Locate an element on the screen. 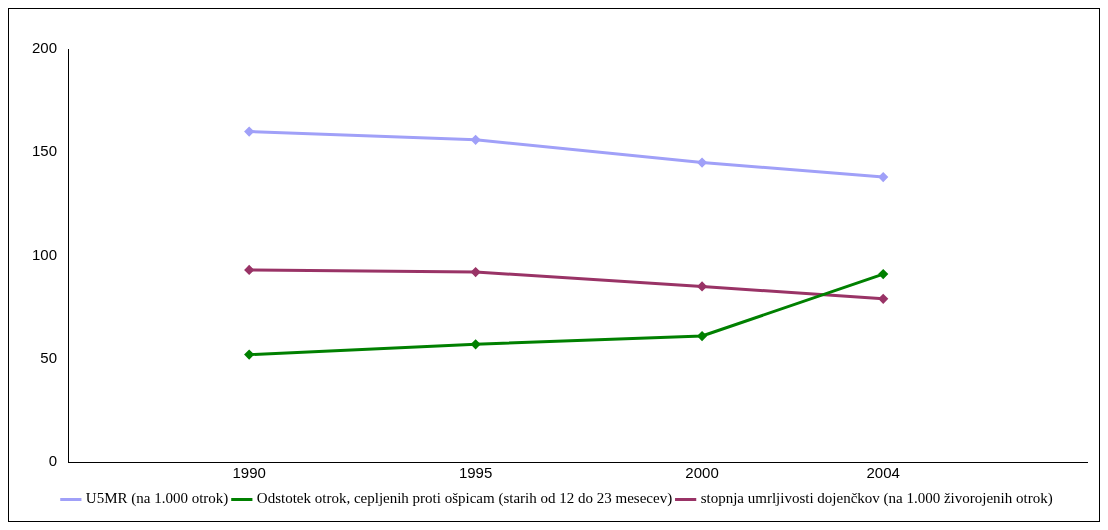 The height and width of the screenshot is (530, 1108). x-tick-label: 2000 is located at coordinates (702, 473).